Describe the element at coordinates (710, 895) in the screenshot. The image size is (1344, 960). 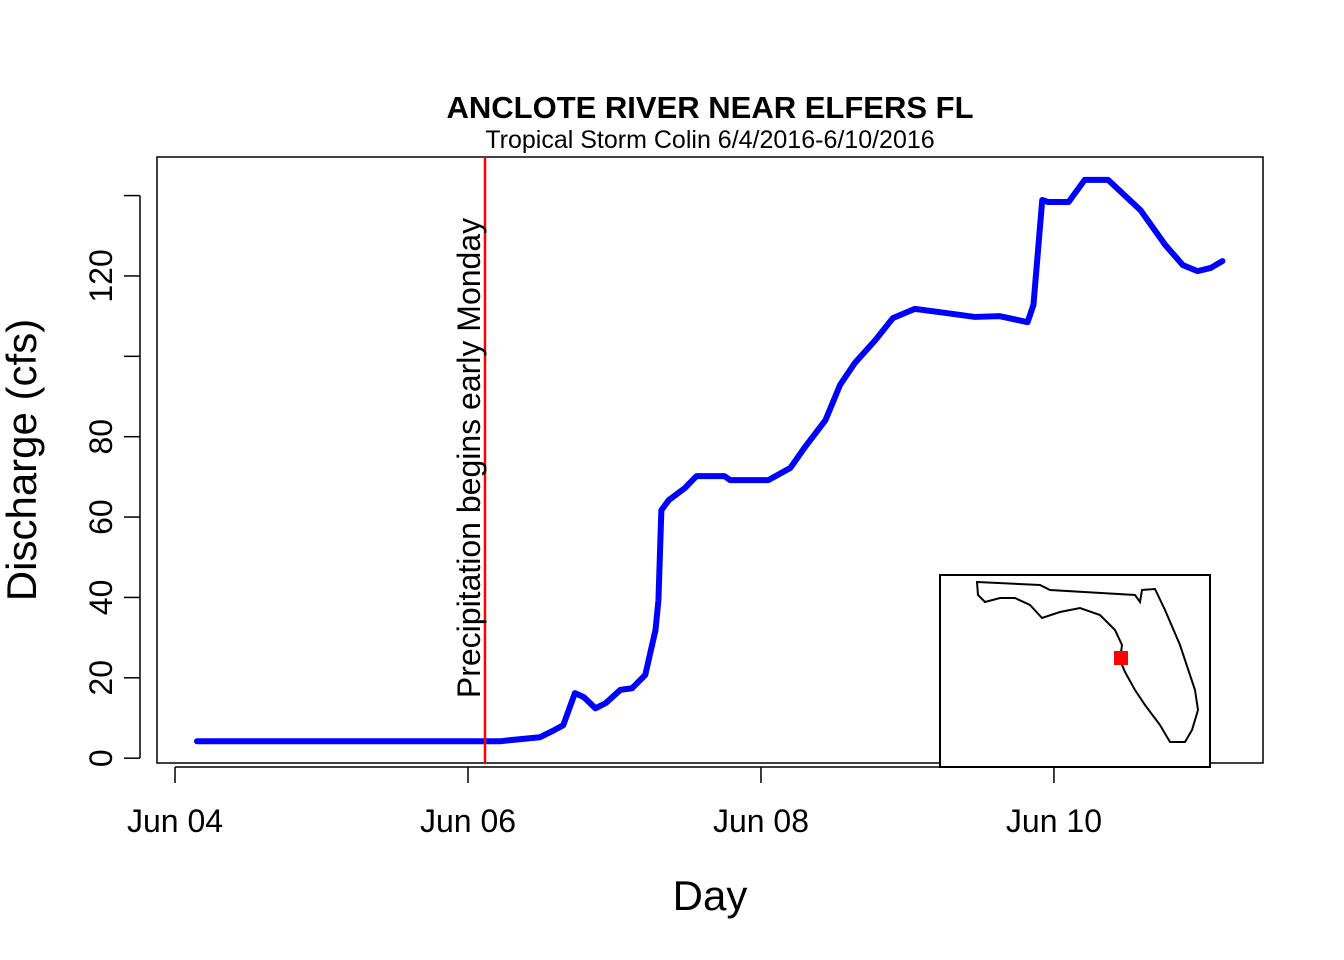
I see `x-axis-label: Day` at that location.